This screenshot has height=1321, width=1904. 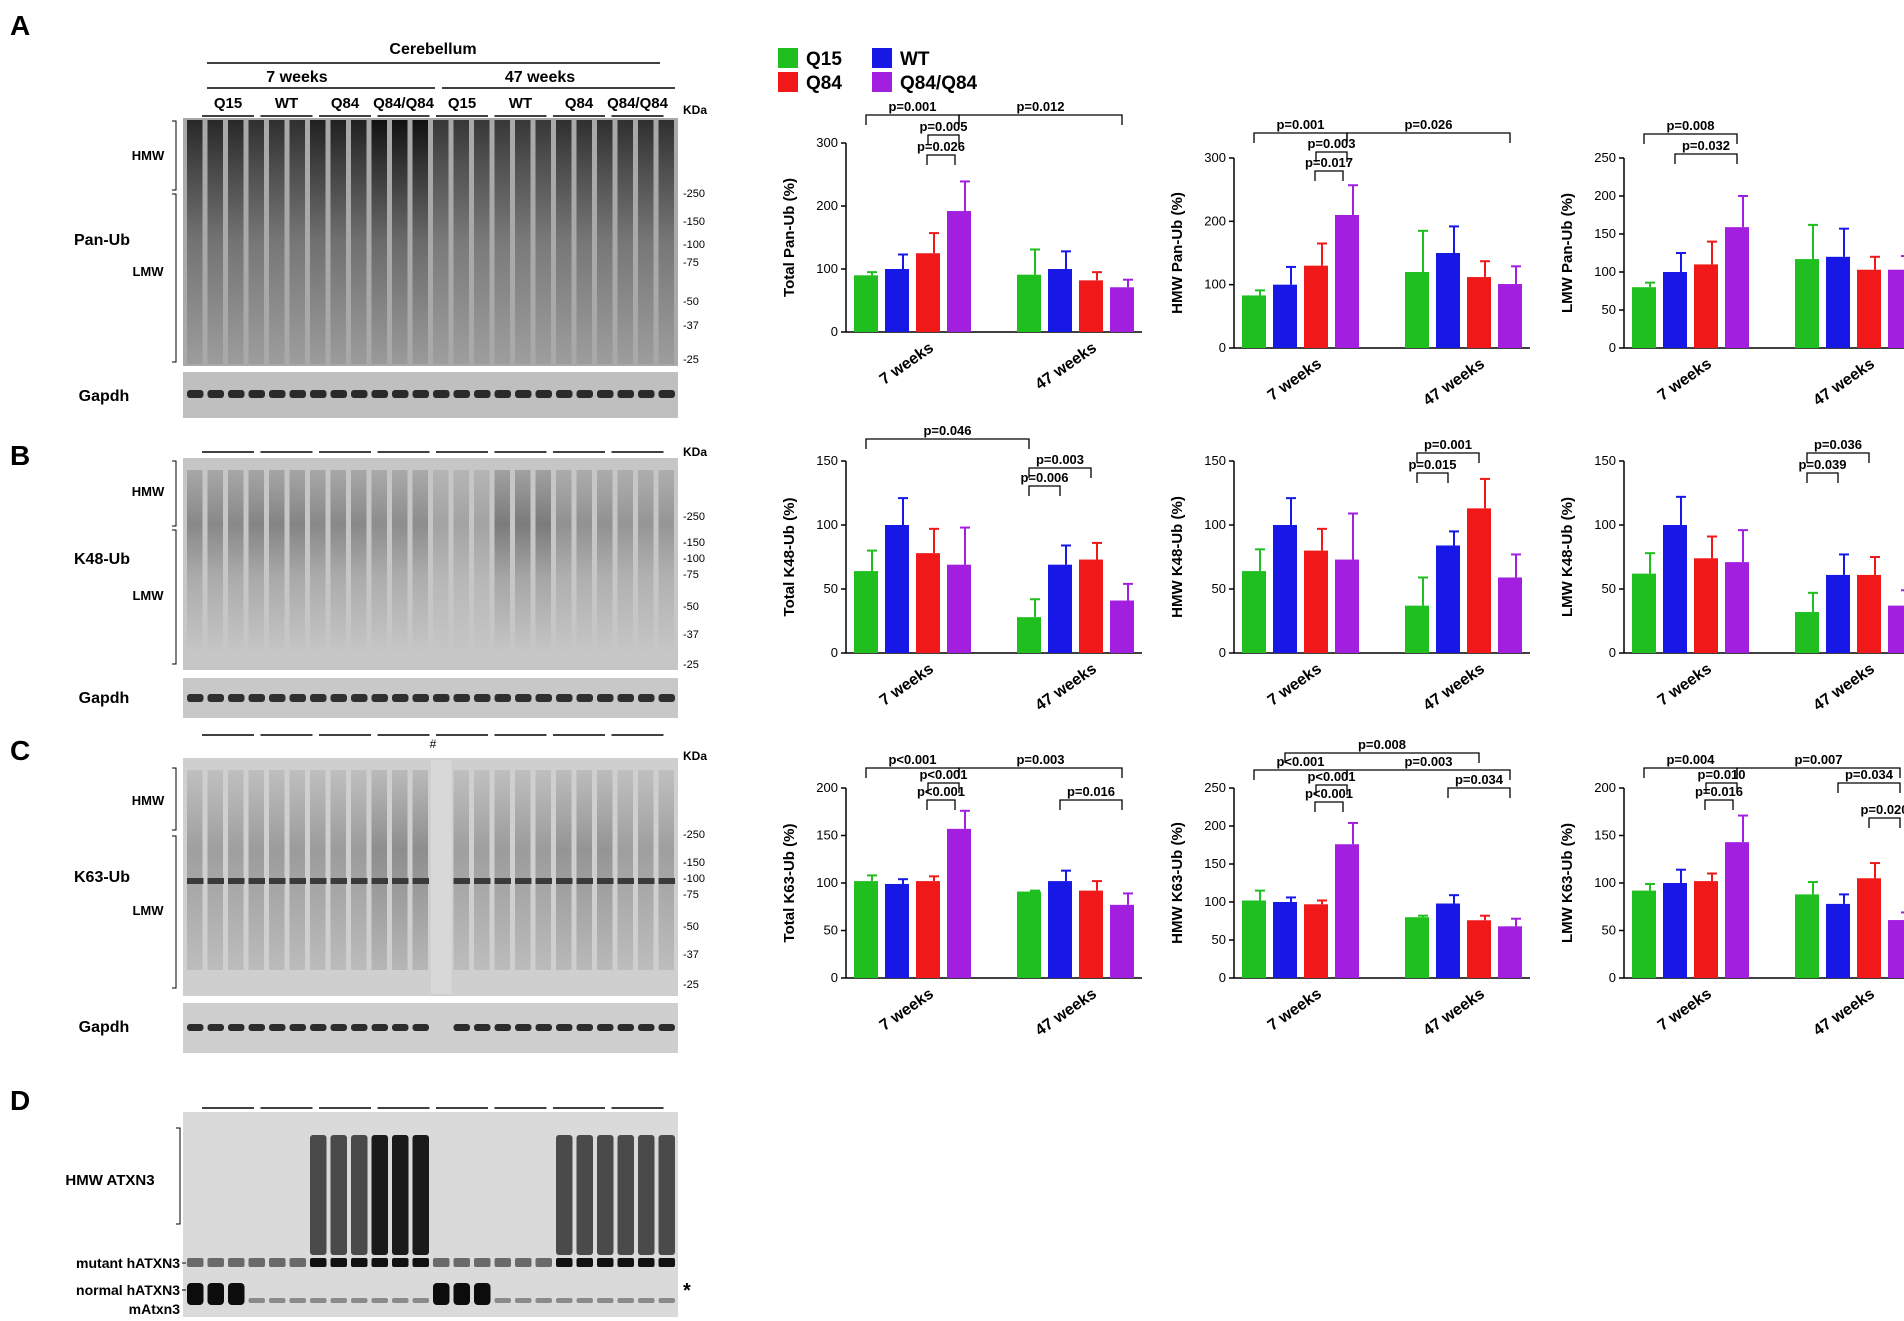 What do you see at coordinates (1215, 863) in the screenshot?
I see `y-tick-label: 150` at bounding box center [1215, 863].